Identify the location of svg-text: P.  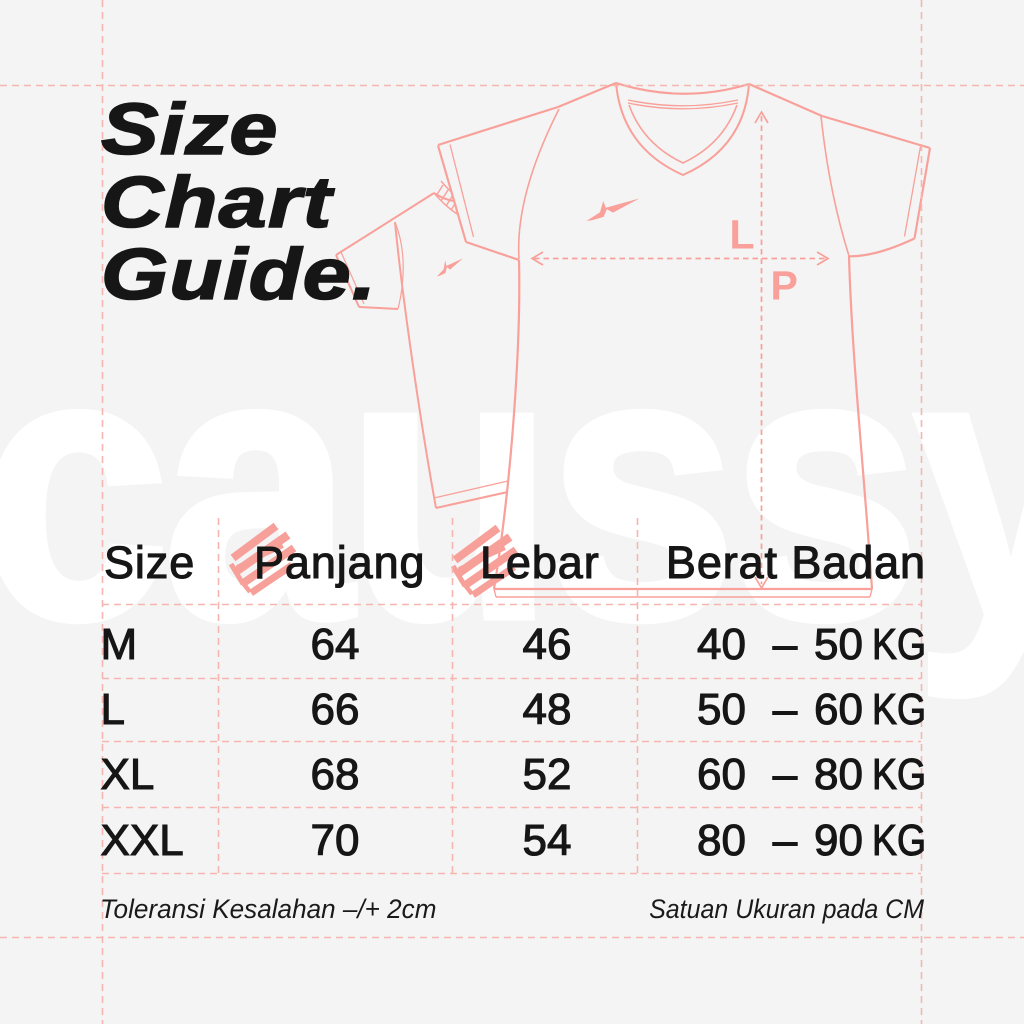
(784, 286).